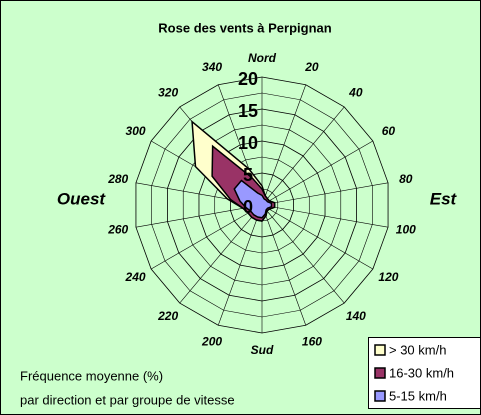 The height and width of the screenshot is (415, 481). What do you see at coordinates (417, 349) in the screenshot?
I see `legend-label: > 30 km/h` at bounding box center [417, 349].